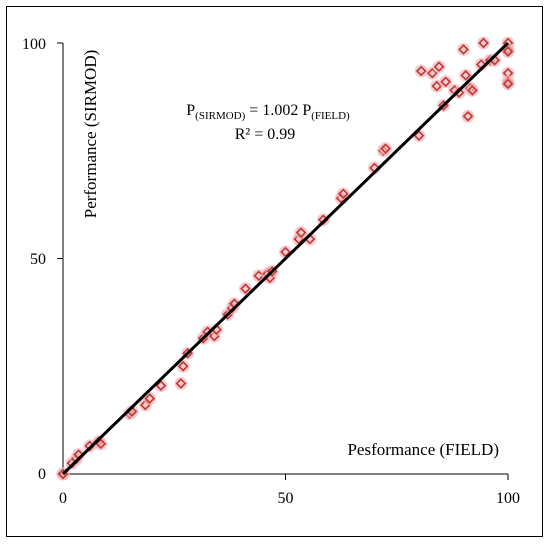 This screenshot has height=545, width=550. I want to click on y-tick-label-100: 100, so click(34, 44).